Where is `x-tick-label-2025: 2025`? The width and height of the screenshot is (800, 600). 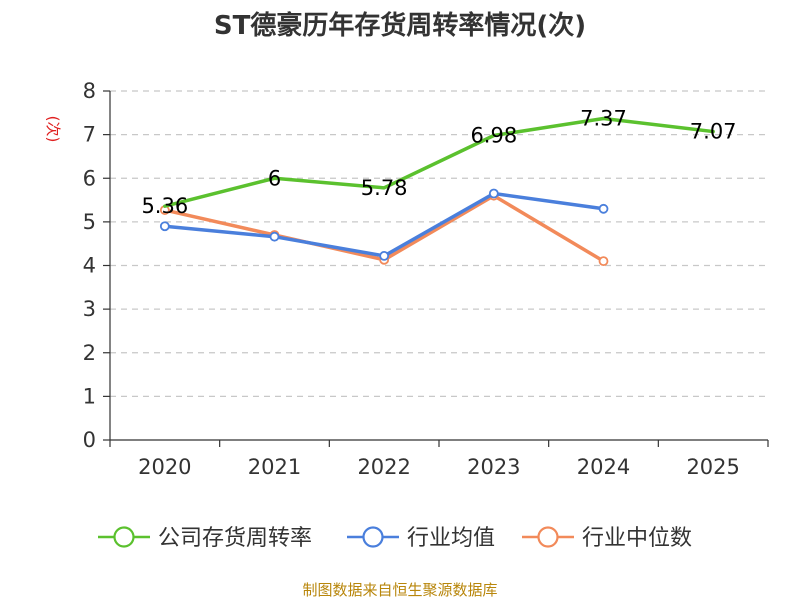
x-tick-label-2025: 2025 is located at coordinates (712, 467).